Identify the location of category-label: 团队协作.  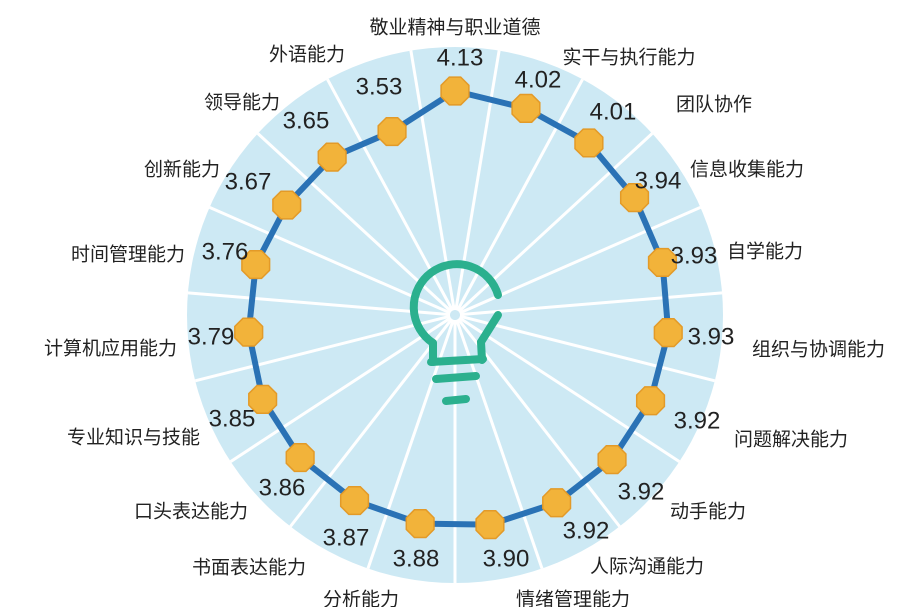
(714, 105).